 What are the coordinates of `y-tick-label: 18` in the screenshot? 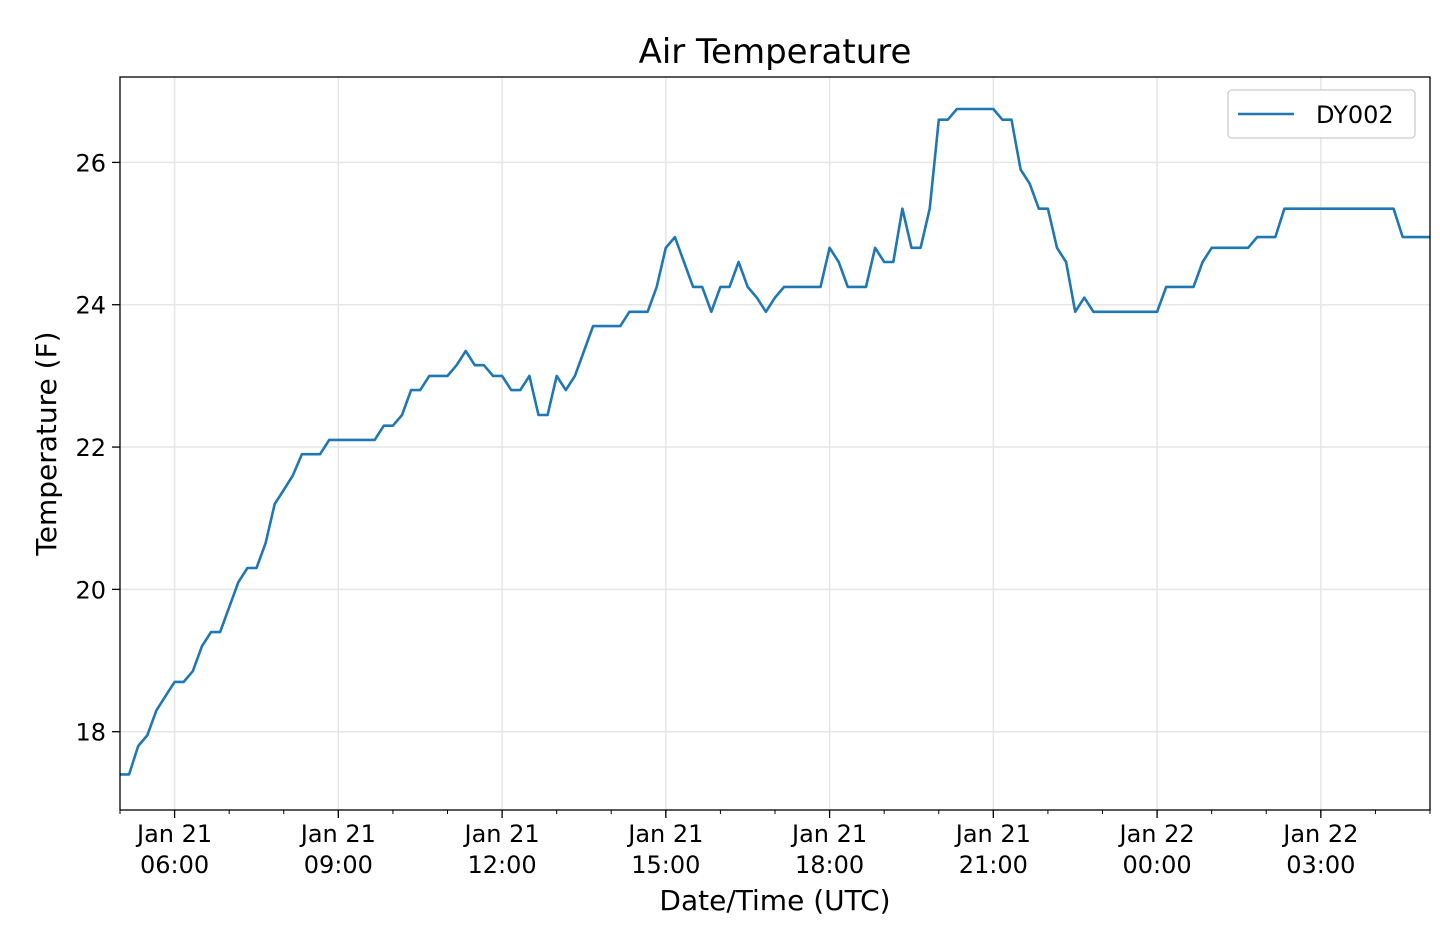 It's located at (90, 733).